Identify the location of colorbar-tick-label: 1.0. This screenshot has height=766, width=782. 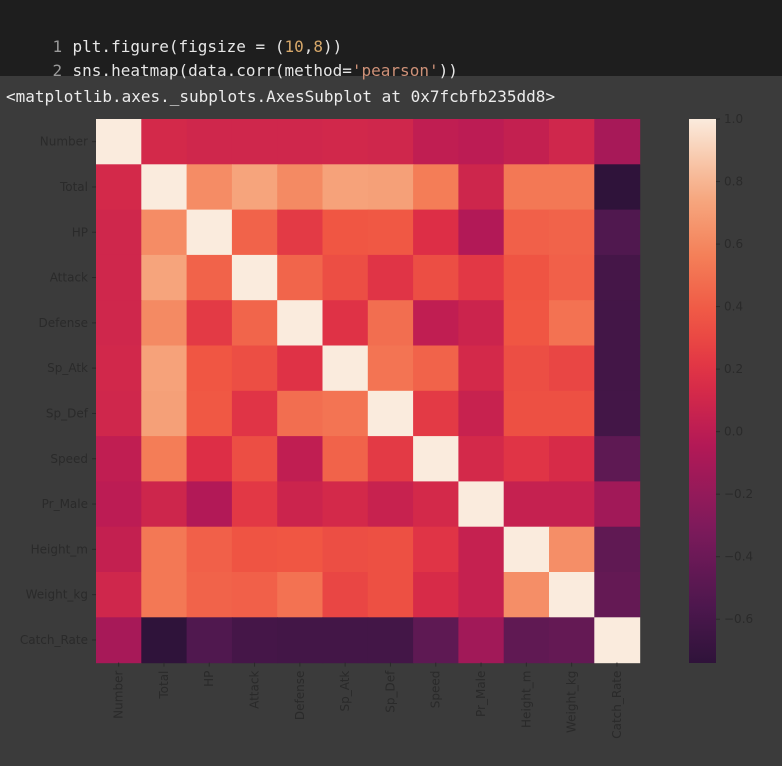
(733, 119).